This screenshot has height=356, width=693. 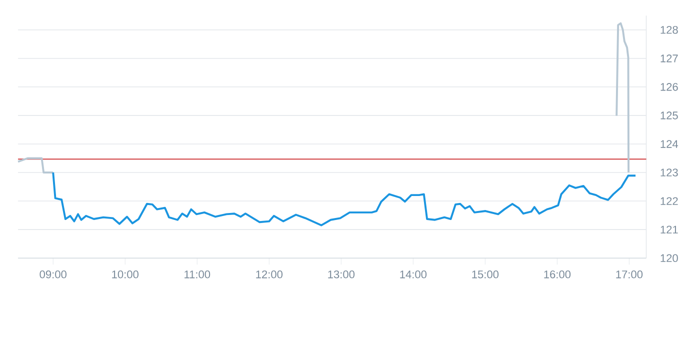 I want to click on y-tick-label: 128, so click(x=669, y=30).